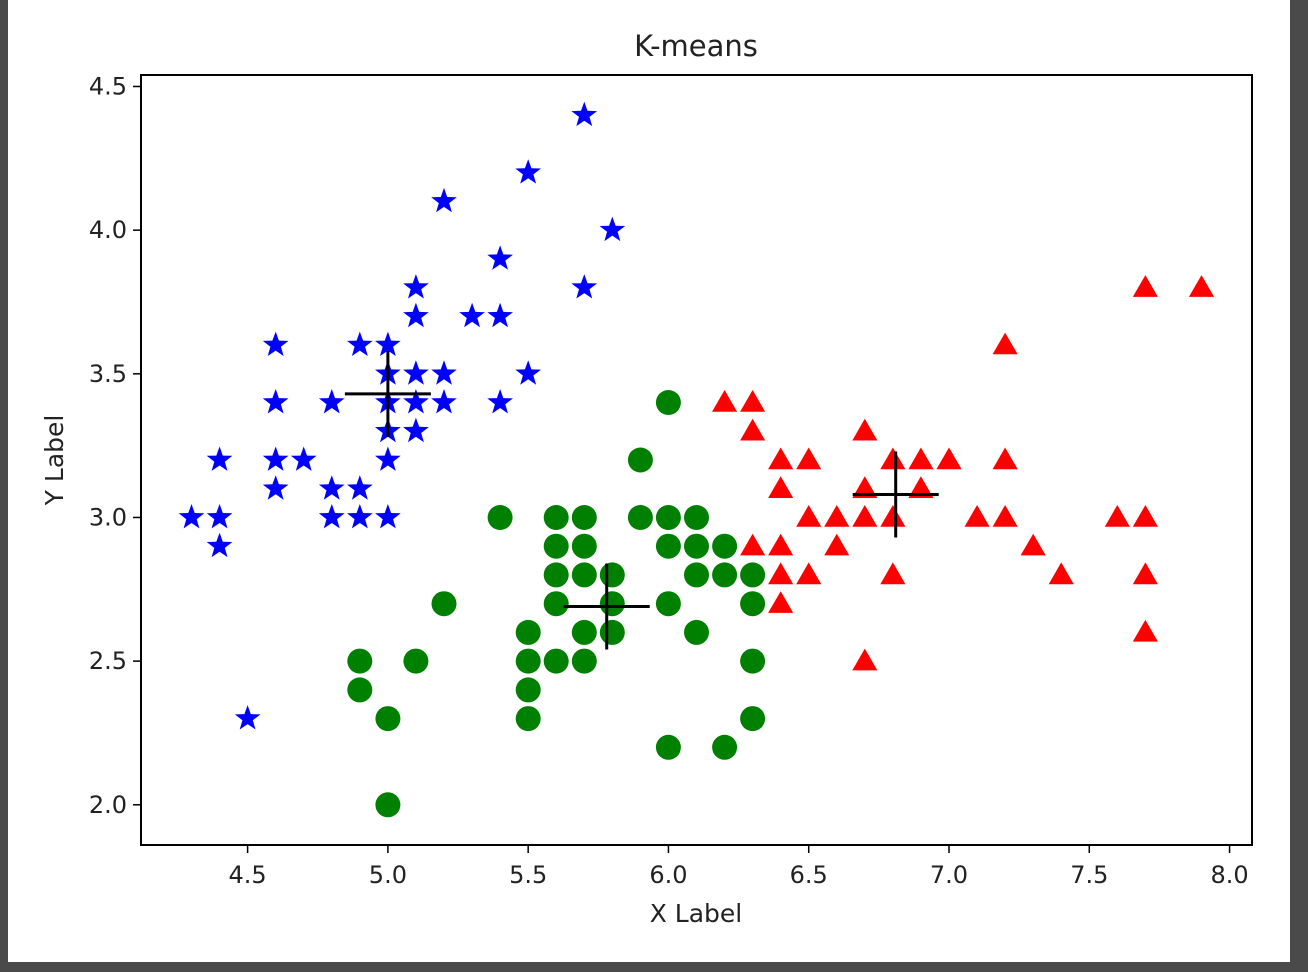 Image resolution: width=1308 pixels, height=972 pixels. I want to click on x-tick-label: 6.0, so click(668, 875).